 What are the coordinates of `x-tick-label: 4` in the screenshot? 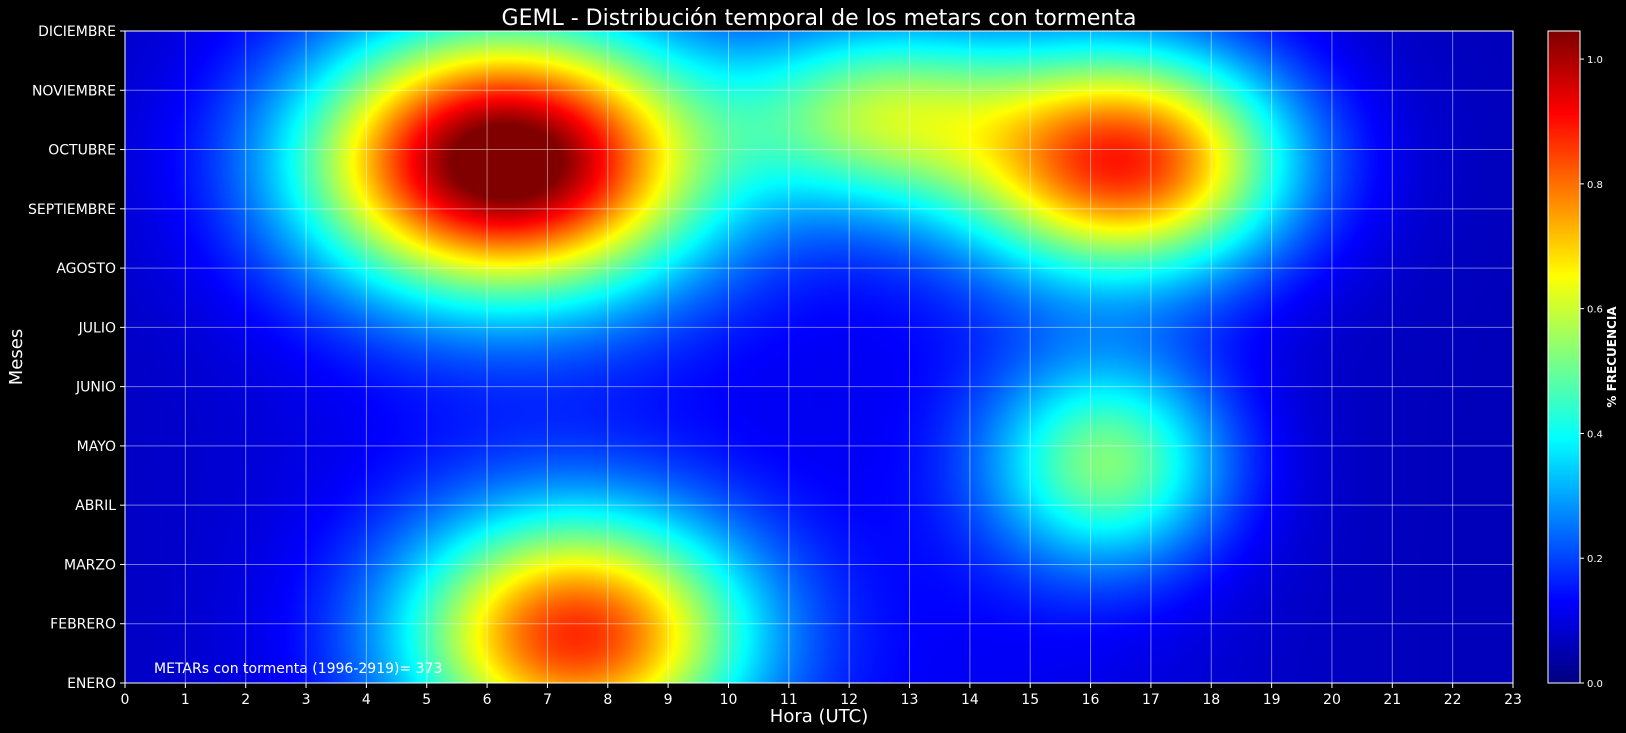 It's located at (366, 700).